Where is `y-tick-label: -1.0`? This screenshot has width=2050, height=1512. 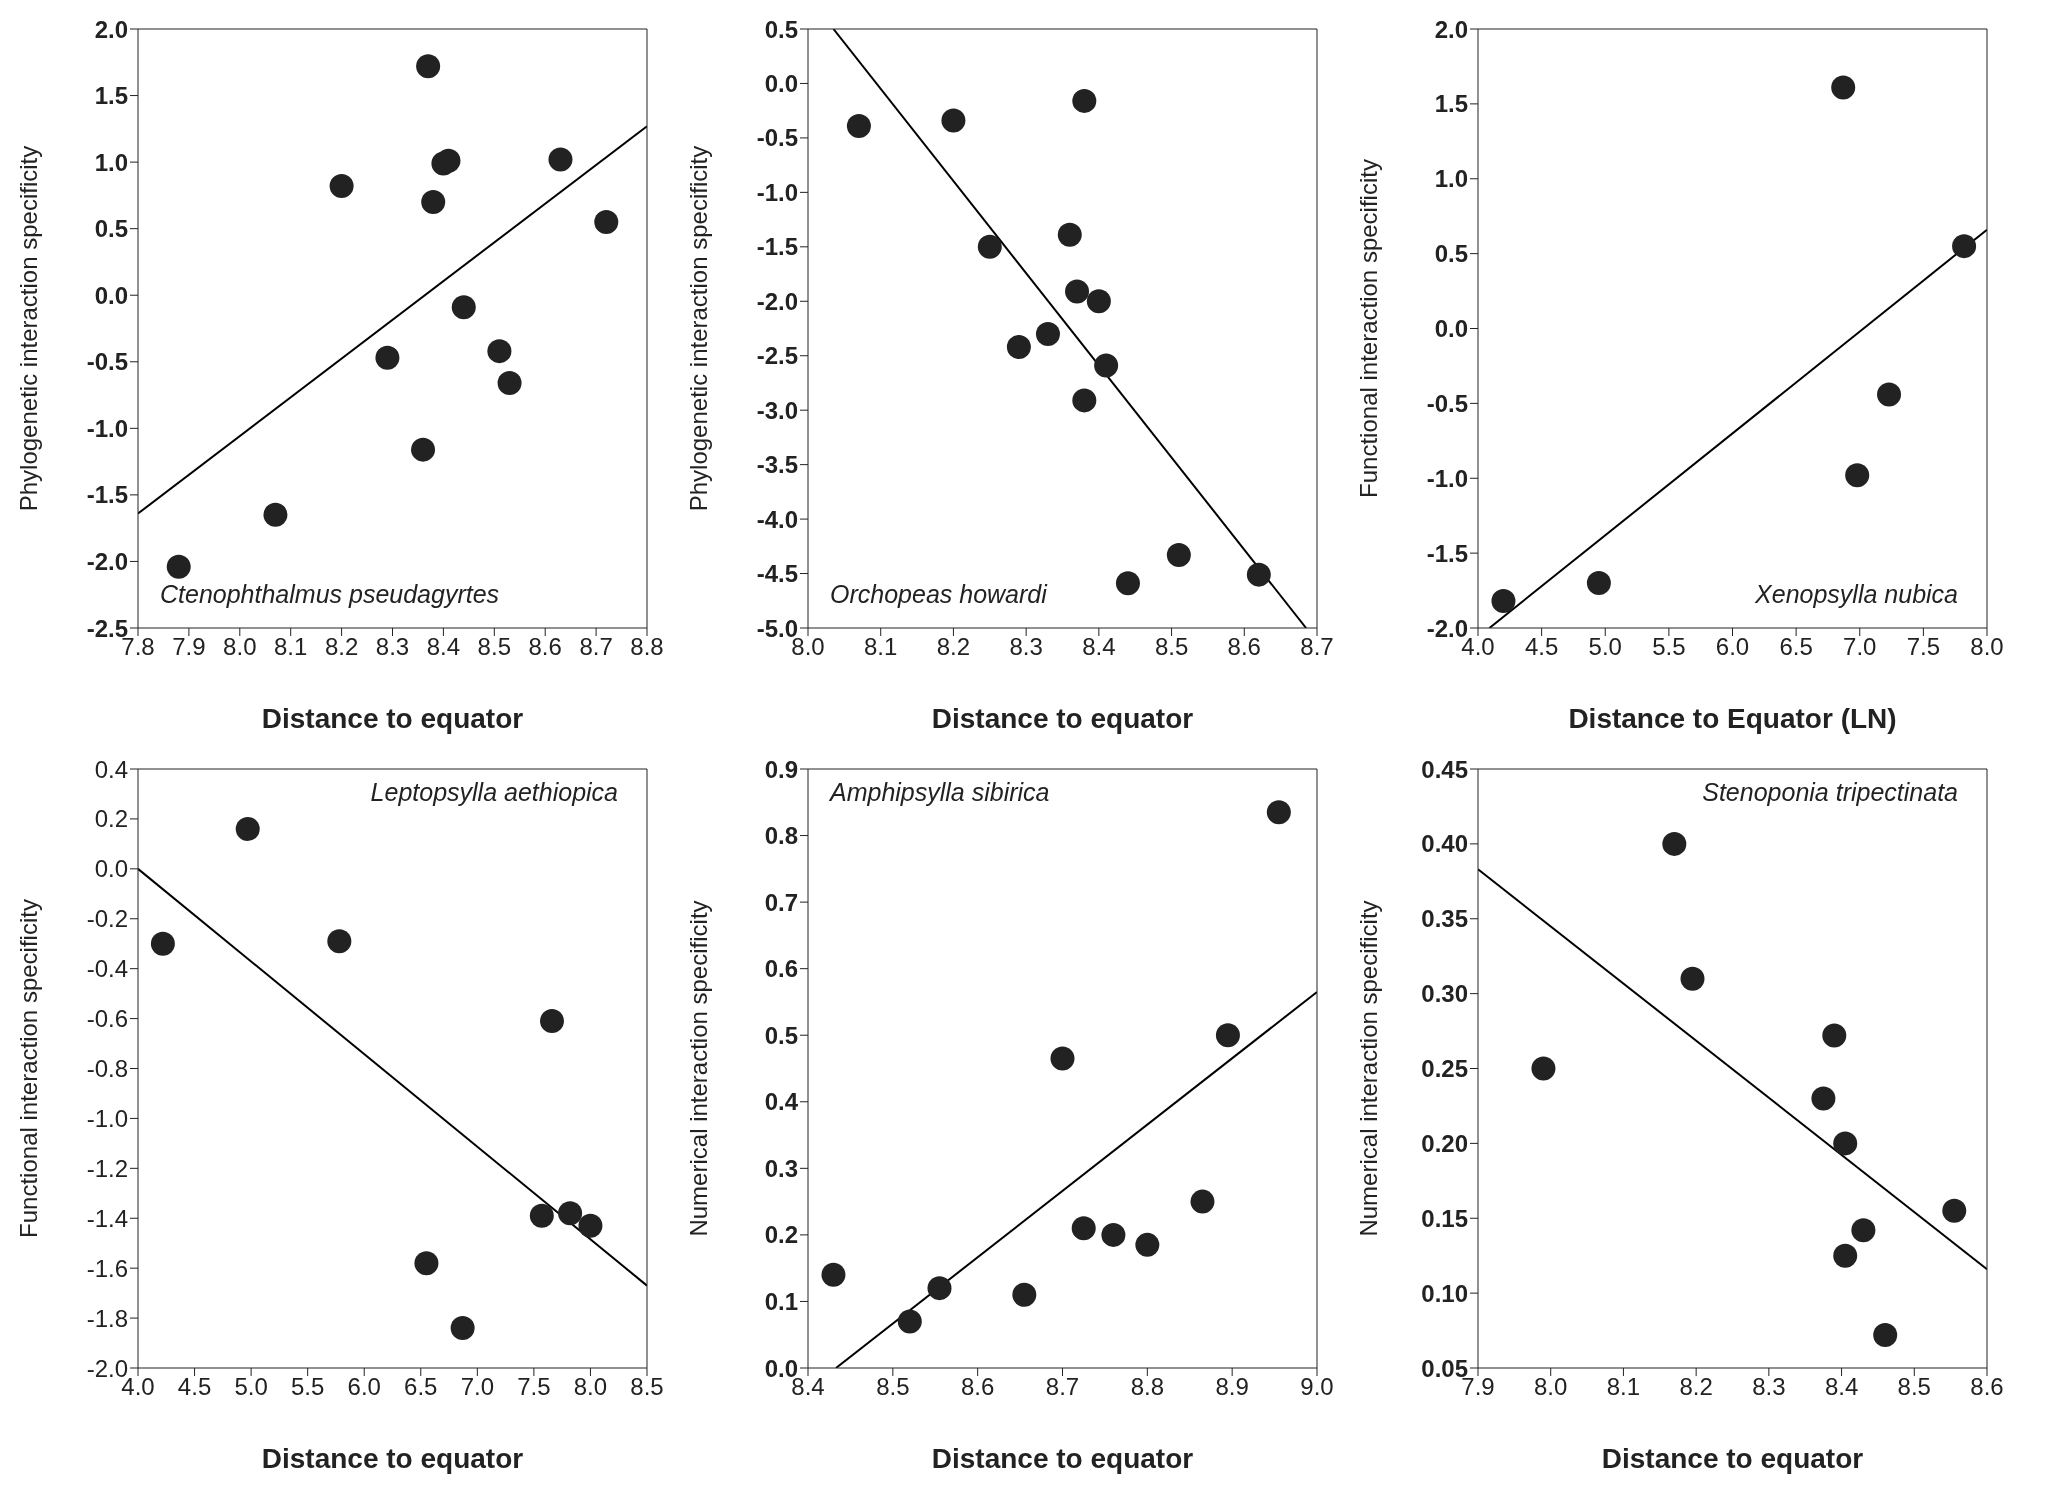
y-tick-label: -1.0 is located at coordinates (777, 192).